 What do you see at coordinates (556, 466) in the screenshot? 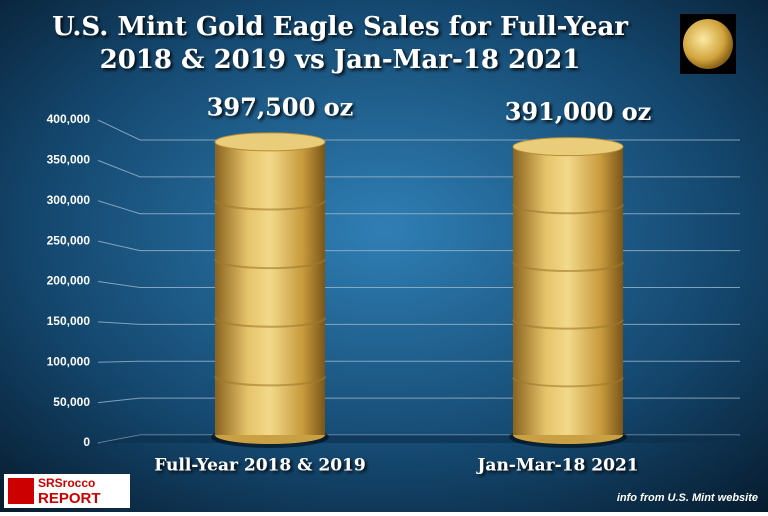
I see `x-tick-label: Jan-Mar-18 2021` at bounding box center [556, 466].